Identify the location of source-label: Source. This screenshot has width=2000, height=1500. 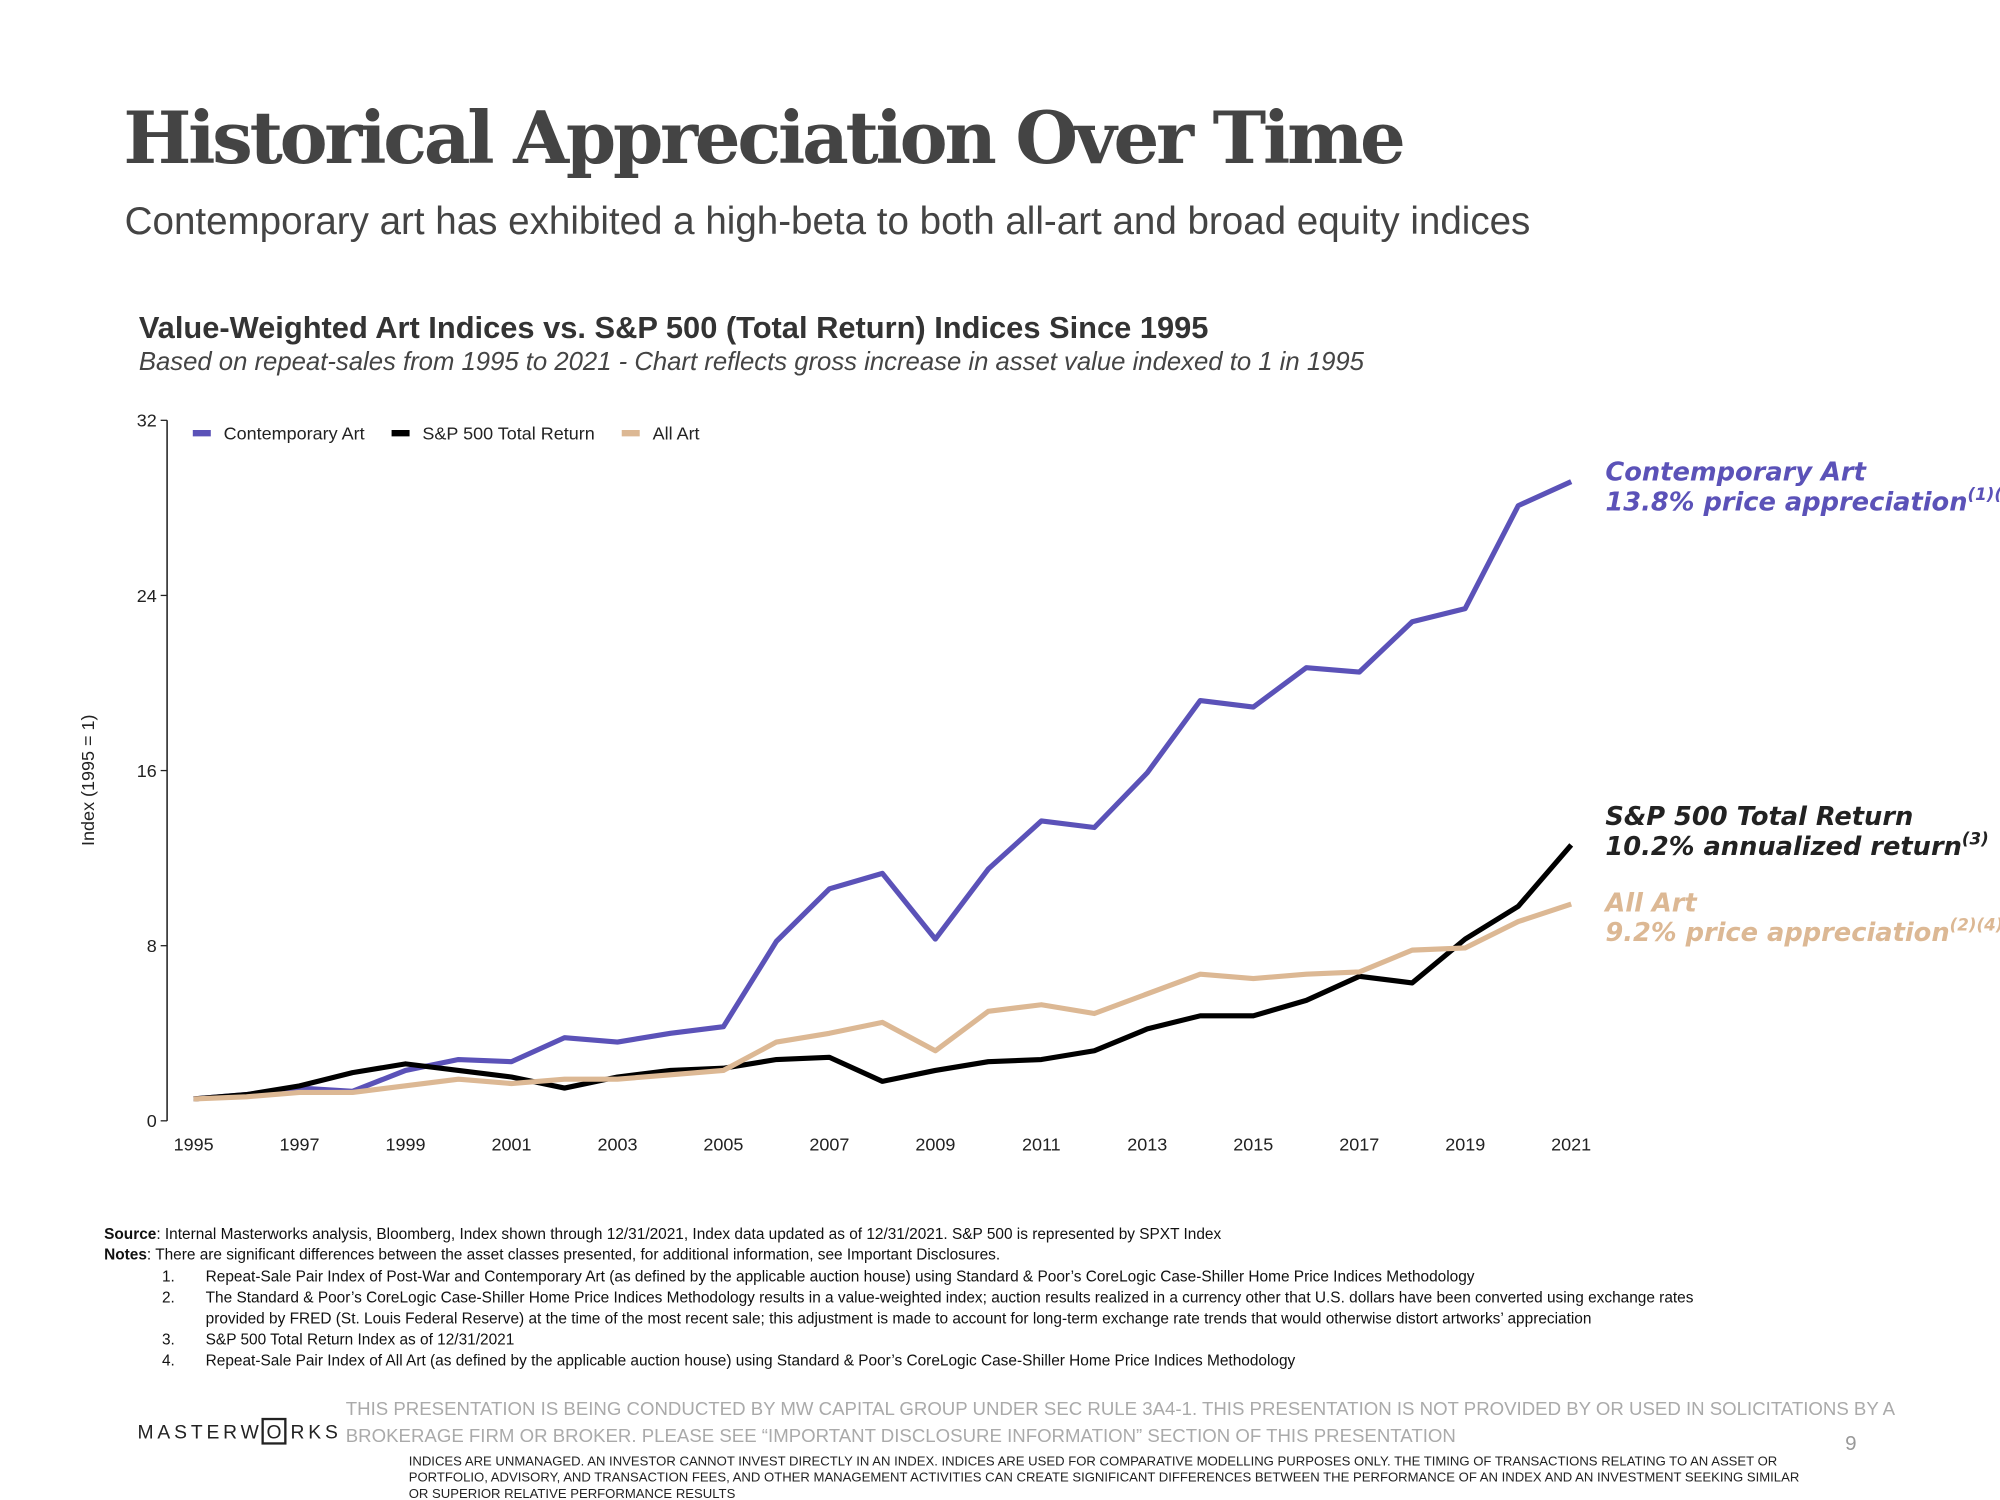
(130, 1234).